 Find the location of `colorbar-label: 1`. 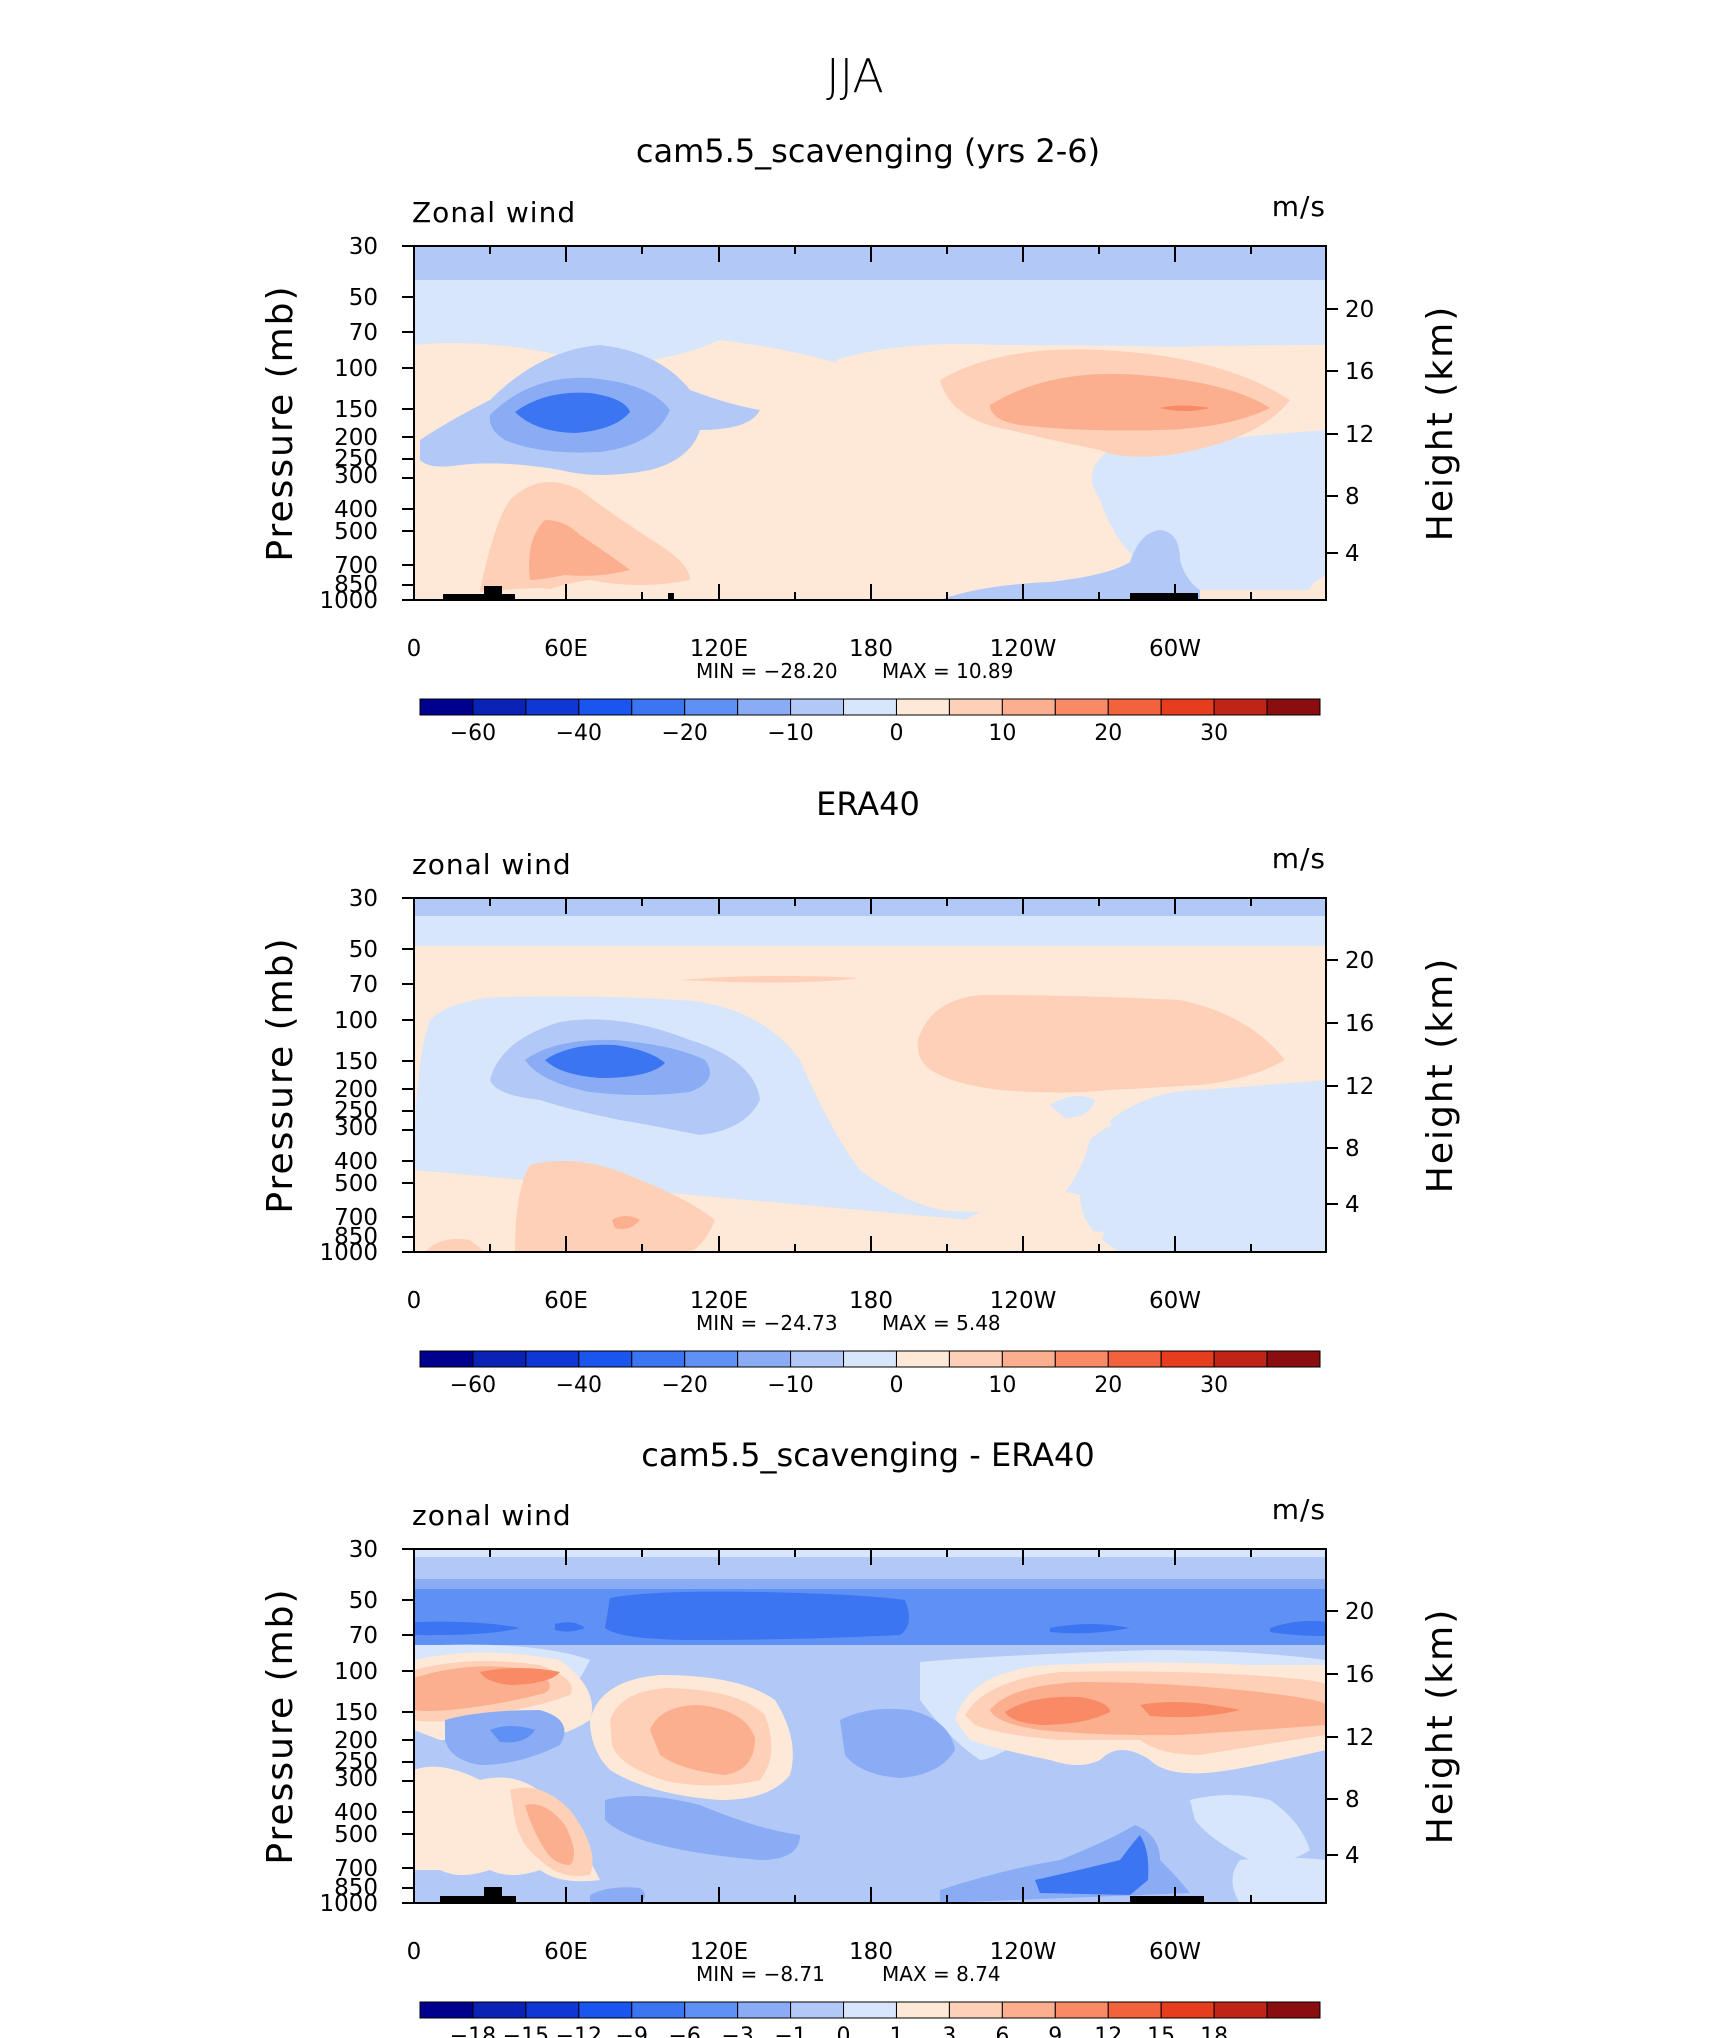

colorbar-label: 1 is located at coordinates (896, 2031).